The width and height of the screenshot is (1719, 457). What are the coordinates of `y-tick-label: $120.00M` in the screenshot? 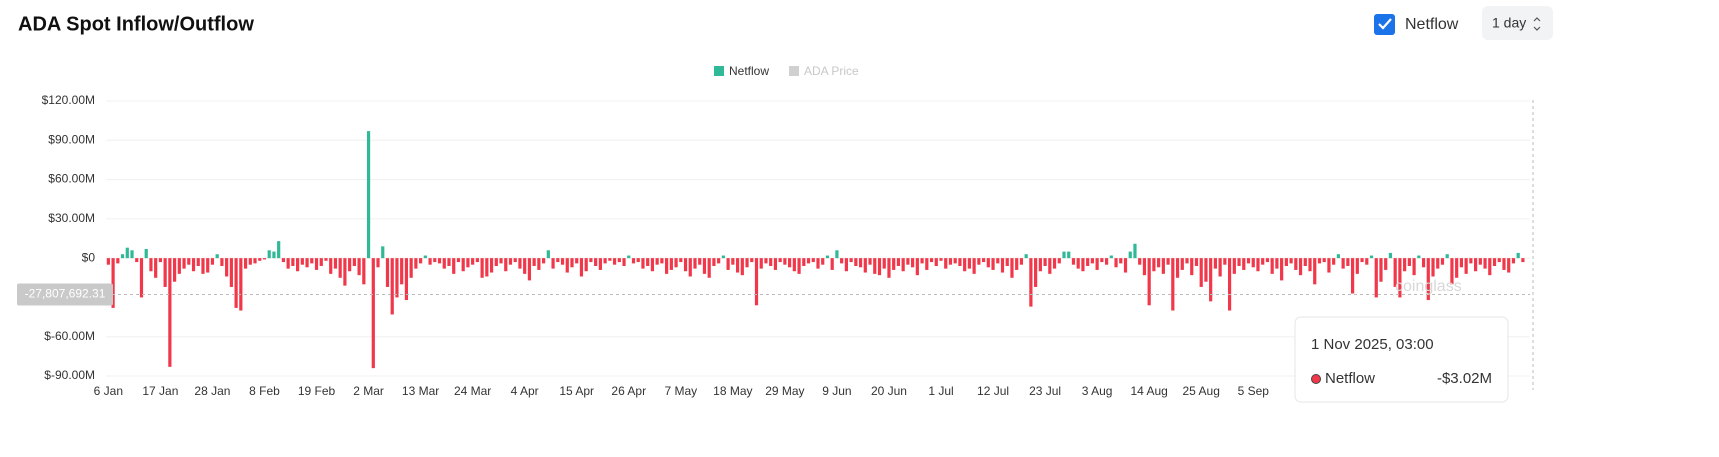 It's located at (68, 100).